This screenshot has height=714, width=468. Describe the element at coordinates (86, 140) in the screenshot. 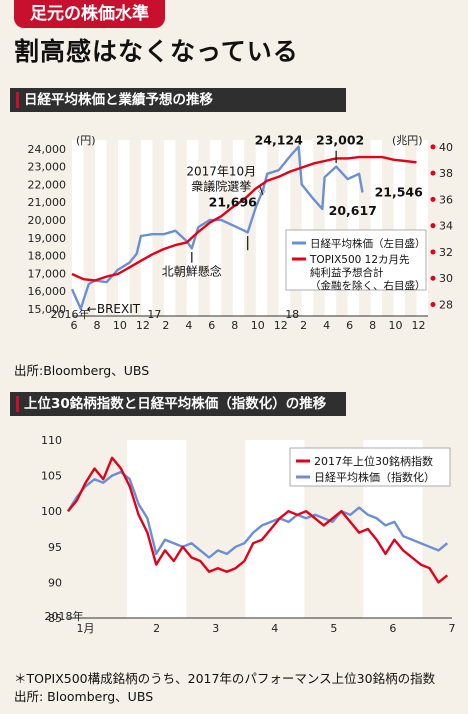

I see `y-left-unit: (円)` at that location.